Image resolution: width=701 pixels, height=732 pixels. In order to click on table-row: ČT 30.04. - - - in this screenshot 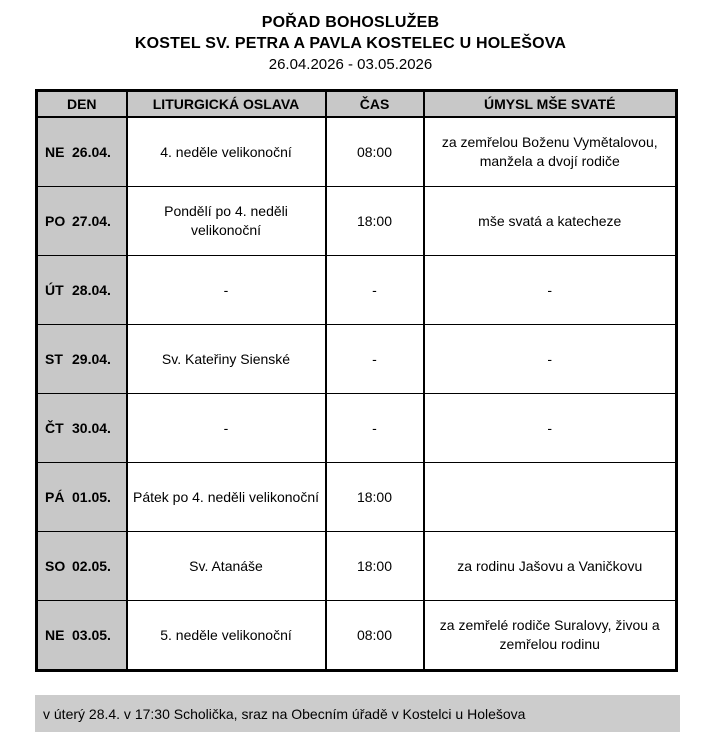, I will do `click(356, 428)`.